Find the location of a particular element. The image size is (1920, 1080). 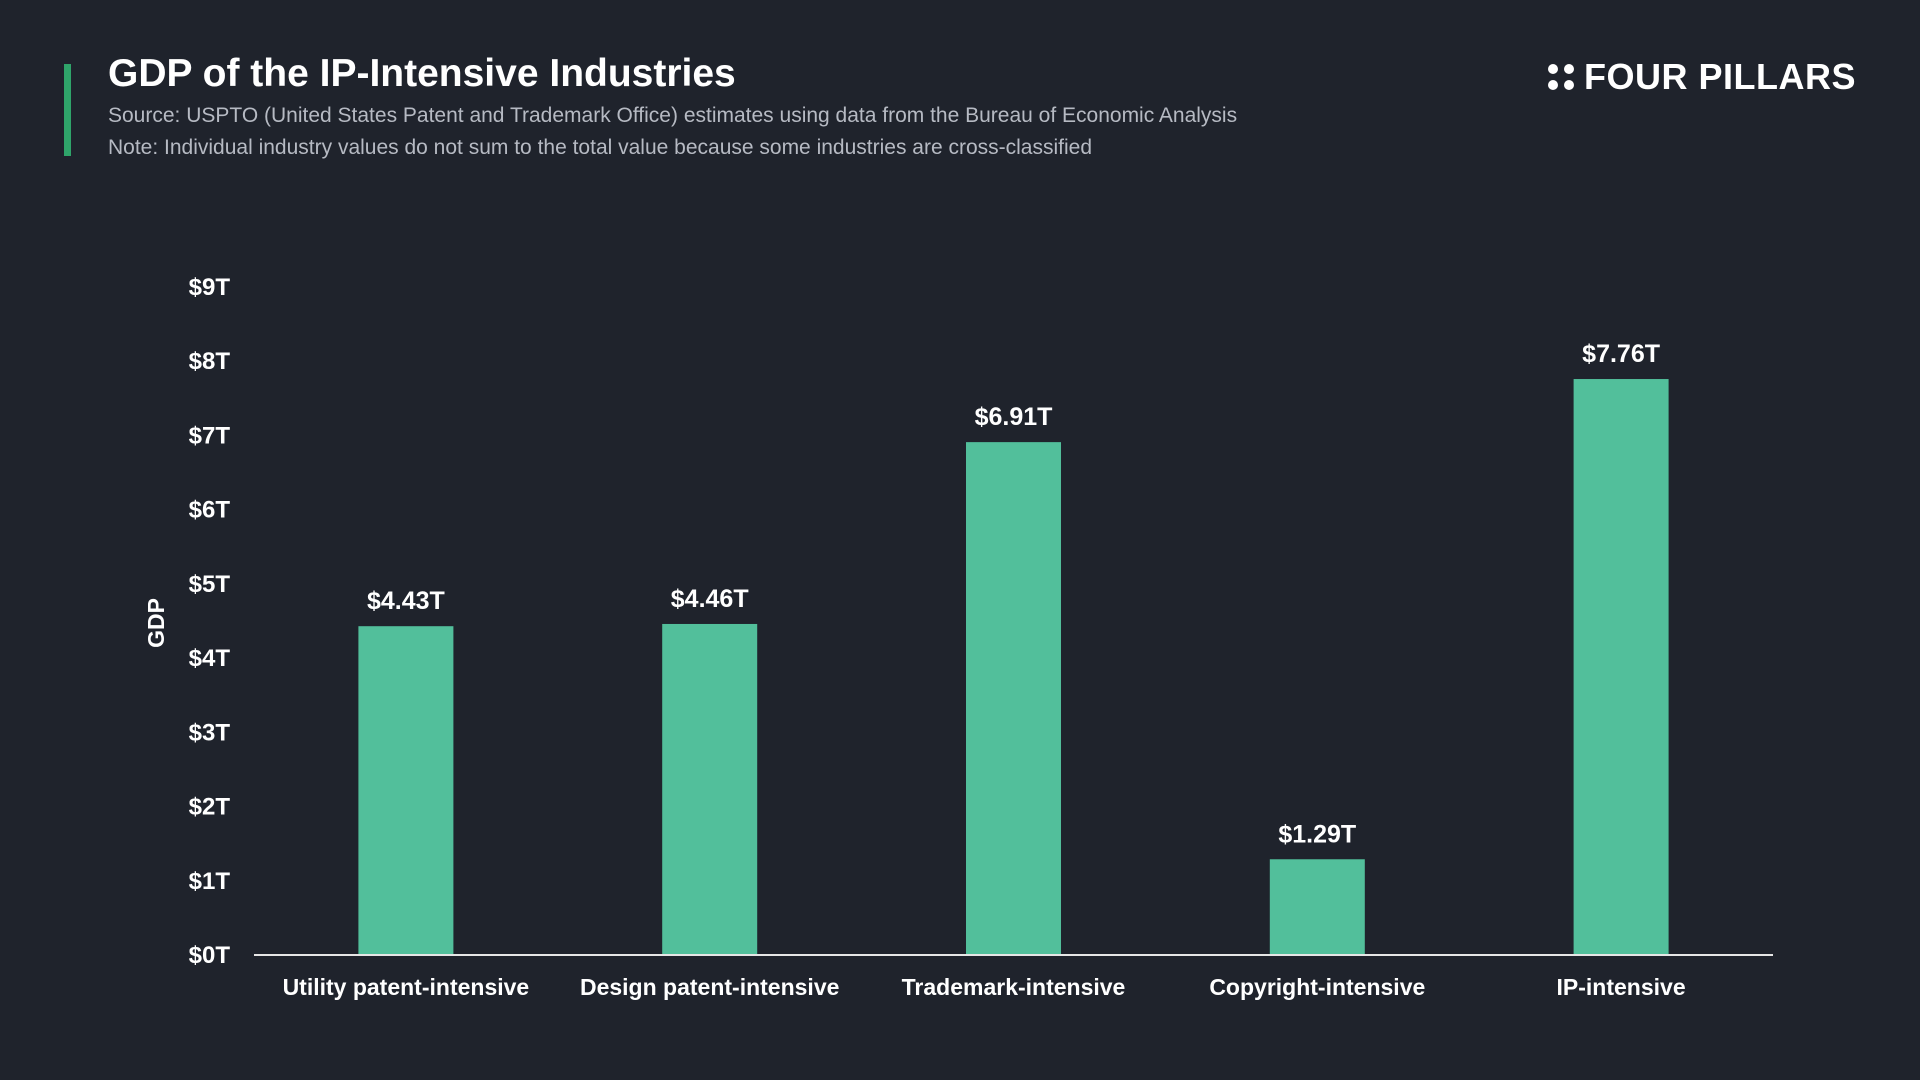

y-tick-label: $4T is located at coordinates (210, 658).